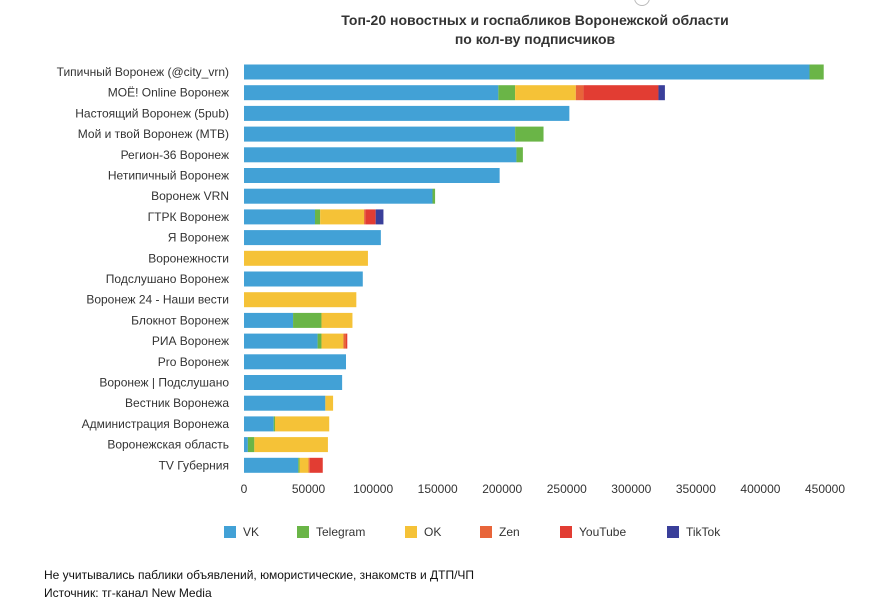 This screenshot has width=879, height=608. I want to click on legend-label-zen: Zen, so click(509, 532).